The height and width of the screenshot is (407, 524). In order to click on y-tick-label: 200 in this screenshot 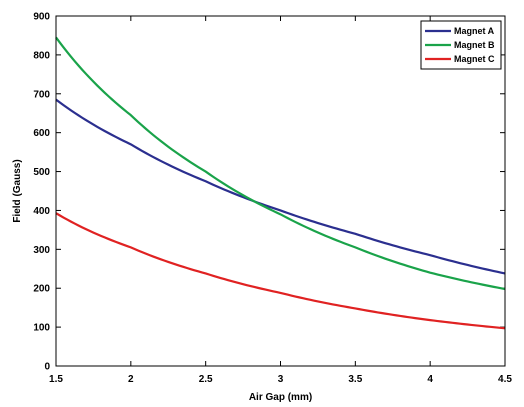, I will do `click(41, 289)`.